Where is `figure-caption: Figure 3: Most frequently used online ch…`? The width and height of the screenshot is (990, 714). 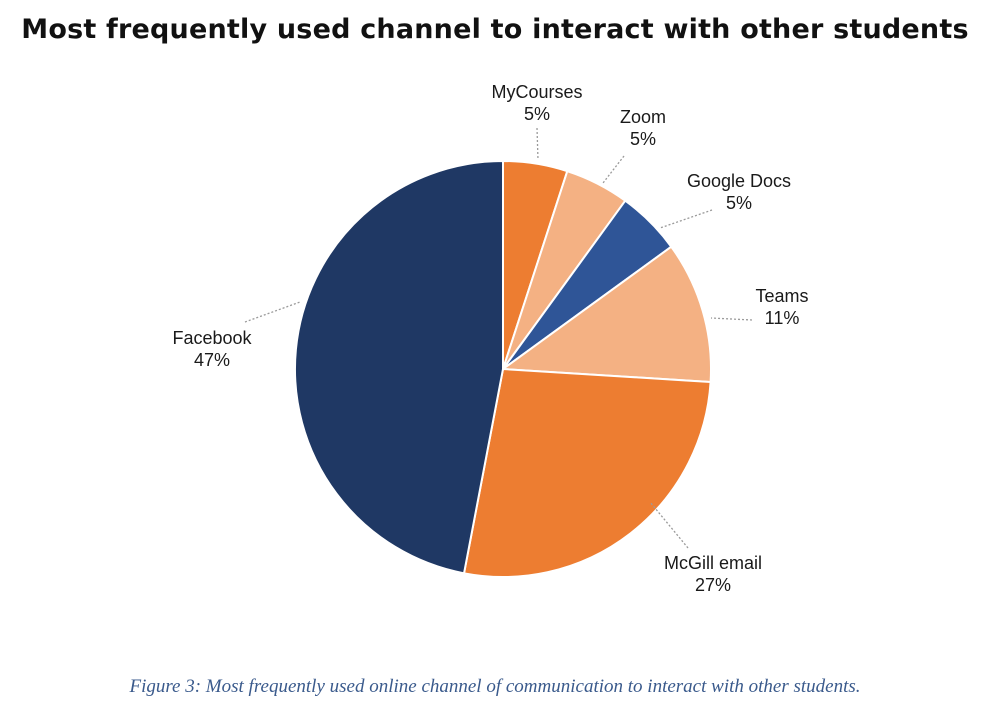
figure-caption: Figure 3: Most frequently used online ch… is located at coordinates (495, 686).